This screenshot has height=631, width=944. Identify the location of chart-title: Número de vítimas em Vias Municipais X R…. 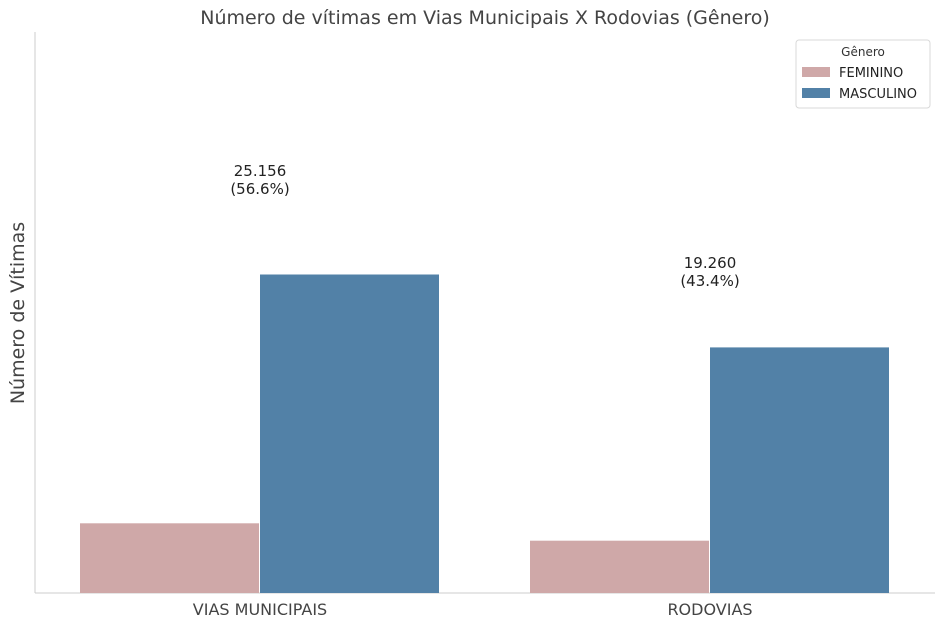
(485, 18).